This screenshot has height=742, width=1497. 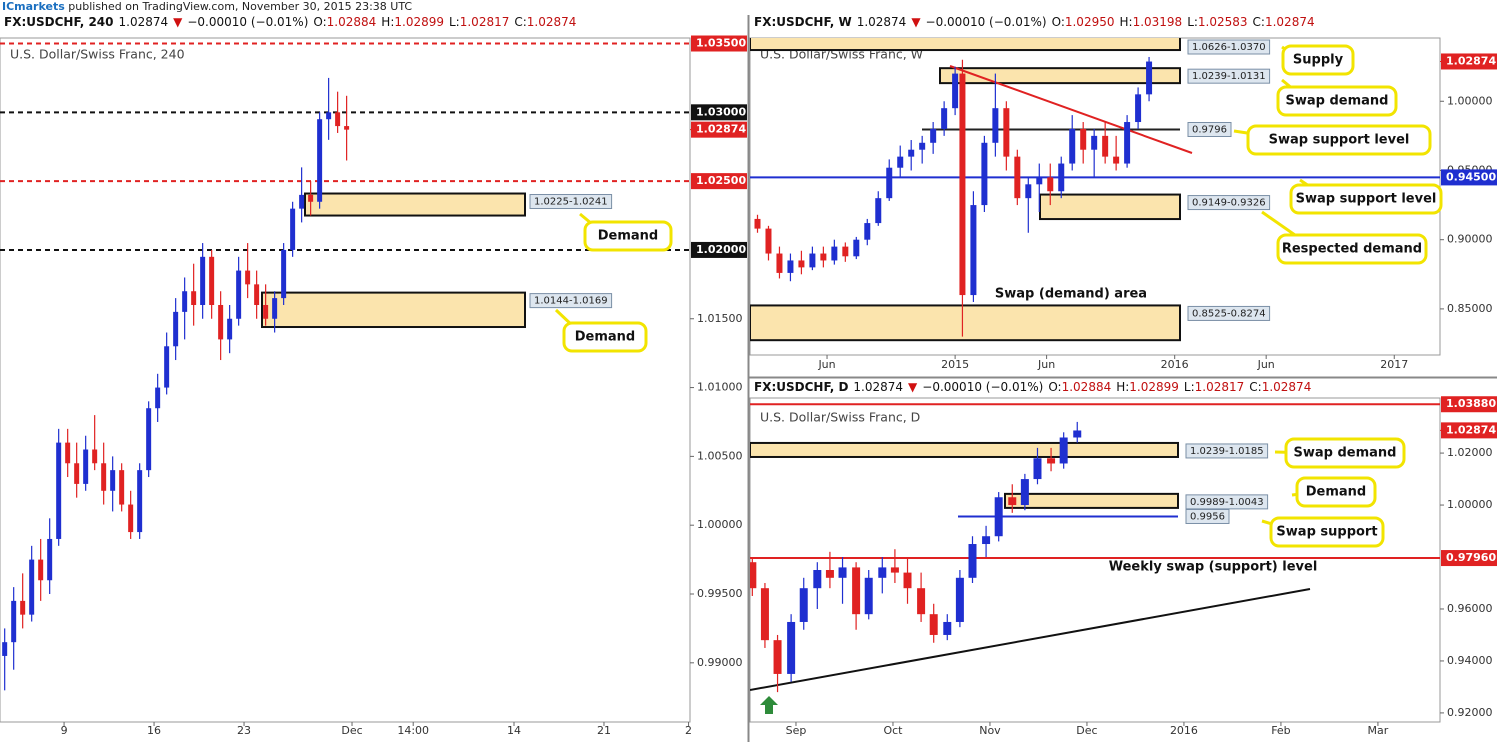 What do you see at coordinates (986, 22) in the screenshot?
I see `header-part: −0.00010 (−0.01%)` at bounding box center [986, 22].